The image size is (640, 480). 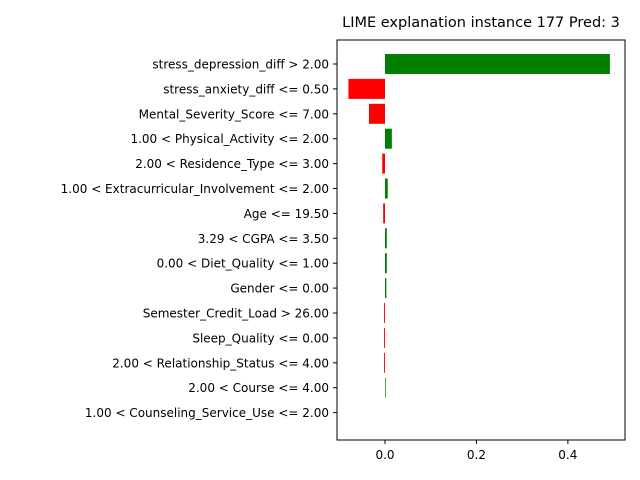 I want to click on x-axis-ticks: 0.0 0.2 0.4, so click(x=476, y=451).